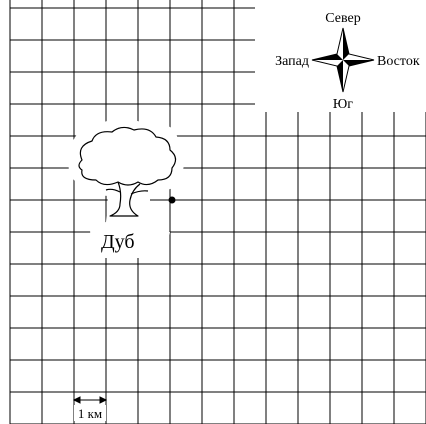 This screenshot has height=424, width=426. I want to click on compass-west-label: Запад, so click(292, 61).